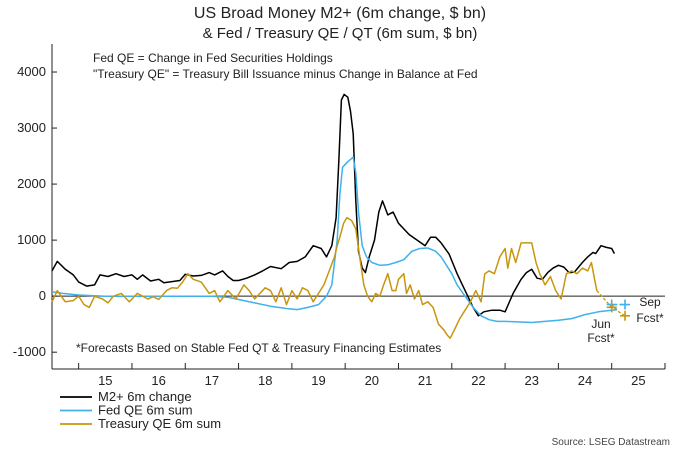 This screenshot has width=680, height=458. Describe the element at coordinates (31, 183) in the screenshot. I see `y-tick-label: 2000` at that location.